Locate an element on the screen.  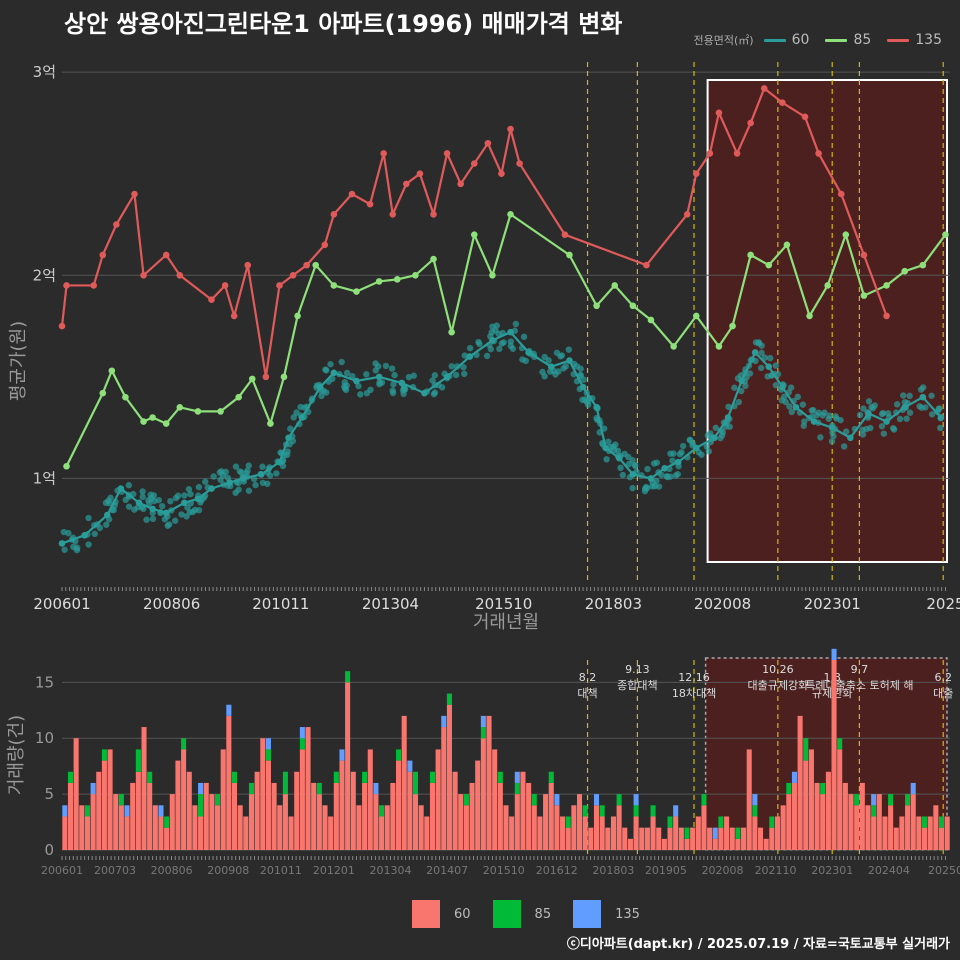
volume-ytick-label: 15 is located at coordinates (44, 682).